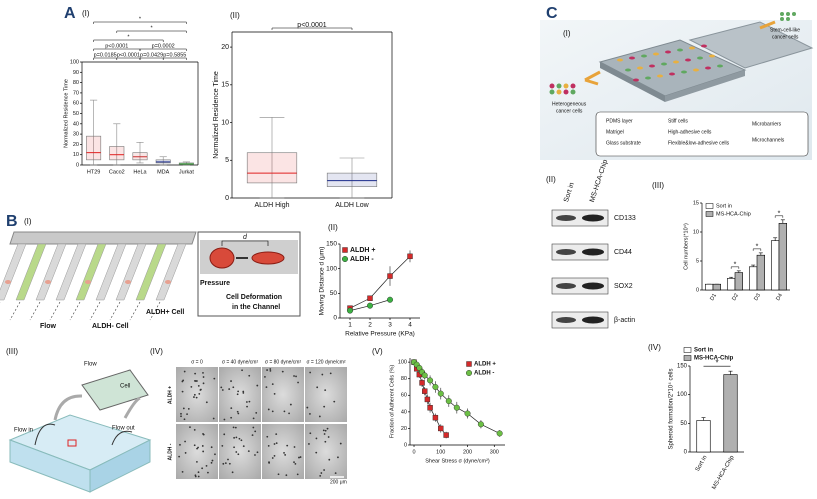  What do you see at coordinates (225, 85) in the screenshot?
I see `y-tick-label: 15` at bounding box center [225, 85].